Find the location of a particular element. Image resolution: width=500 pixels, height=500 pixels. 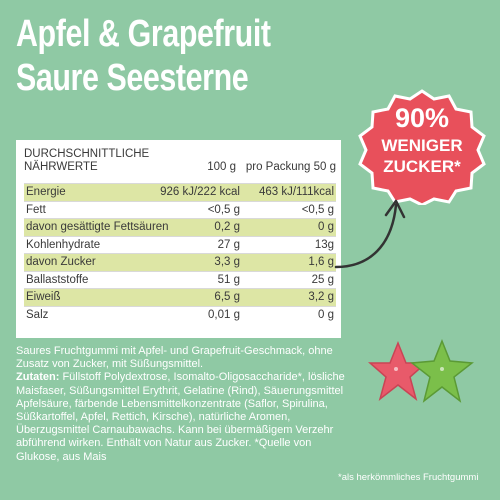

curved-arrow-icon is located at coordinates (370, 234).